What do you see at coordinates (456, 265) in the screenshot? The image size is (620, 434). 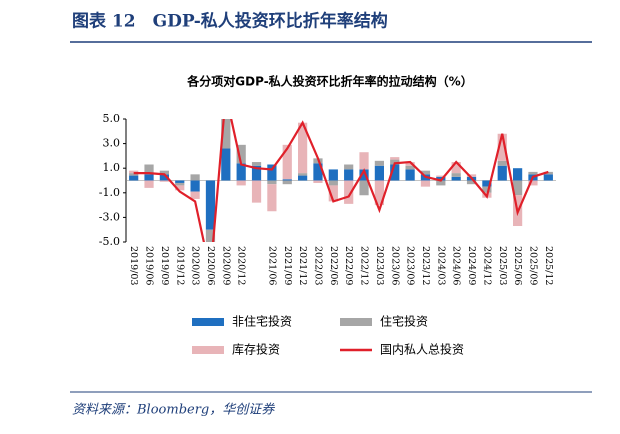 I see `x-tick-label: 2024/06` at bounding box center [456, 265].